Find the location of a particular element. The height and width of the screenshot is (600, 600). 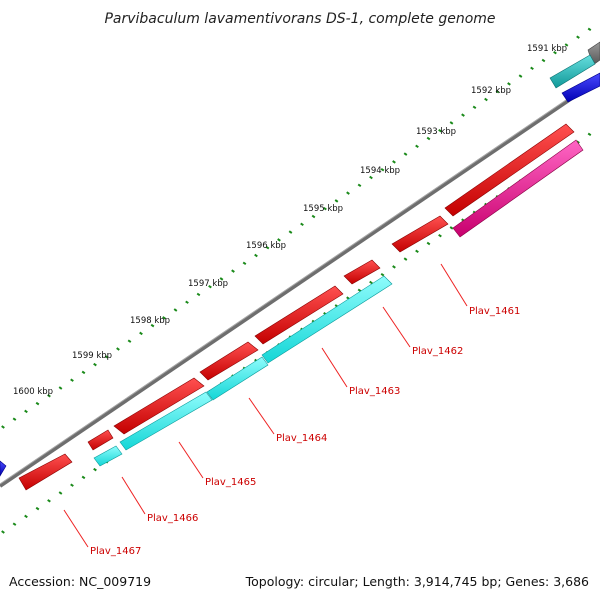

accession-label: Accession: NC_009719 is located at coordinates (80, 581).